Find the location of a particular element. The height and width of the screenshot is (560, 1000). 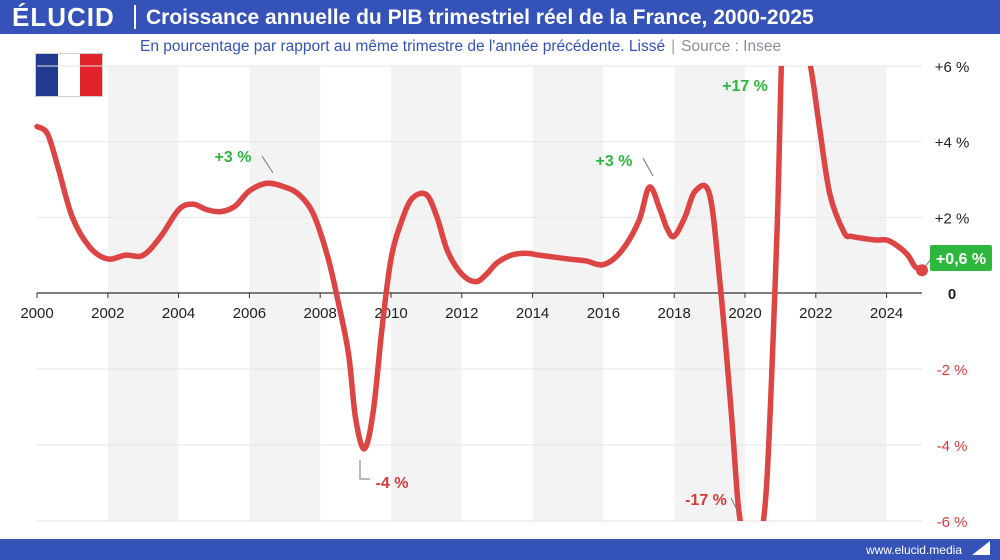

header-bar is located at coordinates (500, 17).